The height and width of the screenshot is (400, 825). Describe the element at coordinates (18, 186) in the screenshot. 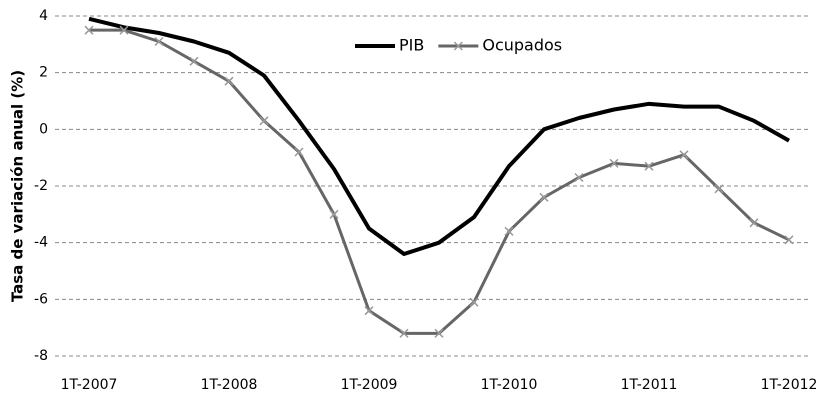

I see `y-axis-title: Tasa de variación anual (%)` at that location.